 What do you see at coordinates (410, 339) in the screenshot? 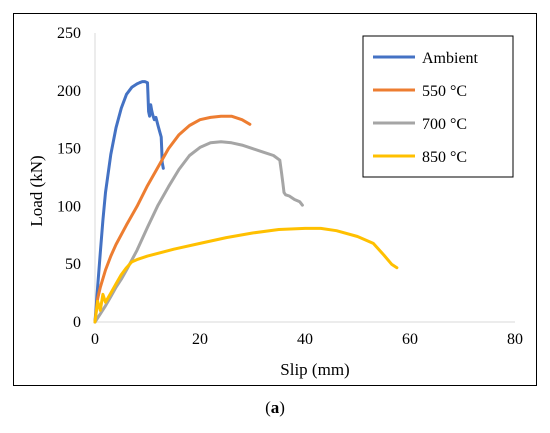
I see `x-tick-label: 60` at bounding box center [410, 339].